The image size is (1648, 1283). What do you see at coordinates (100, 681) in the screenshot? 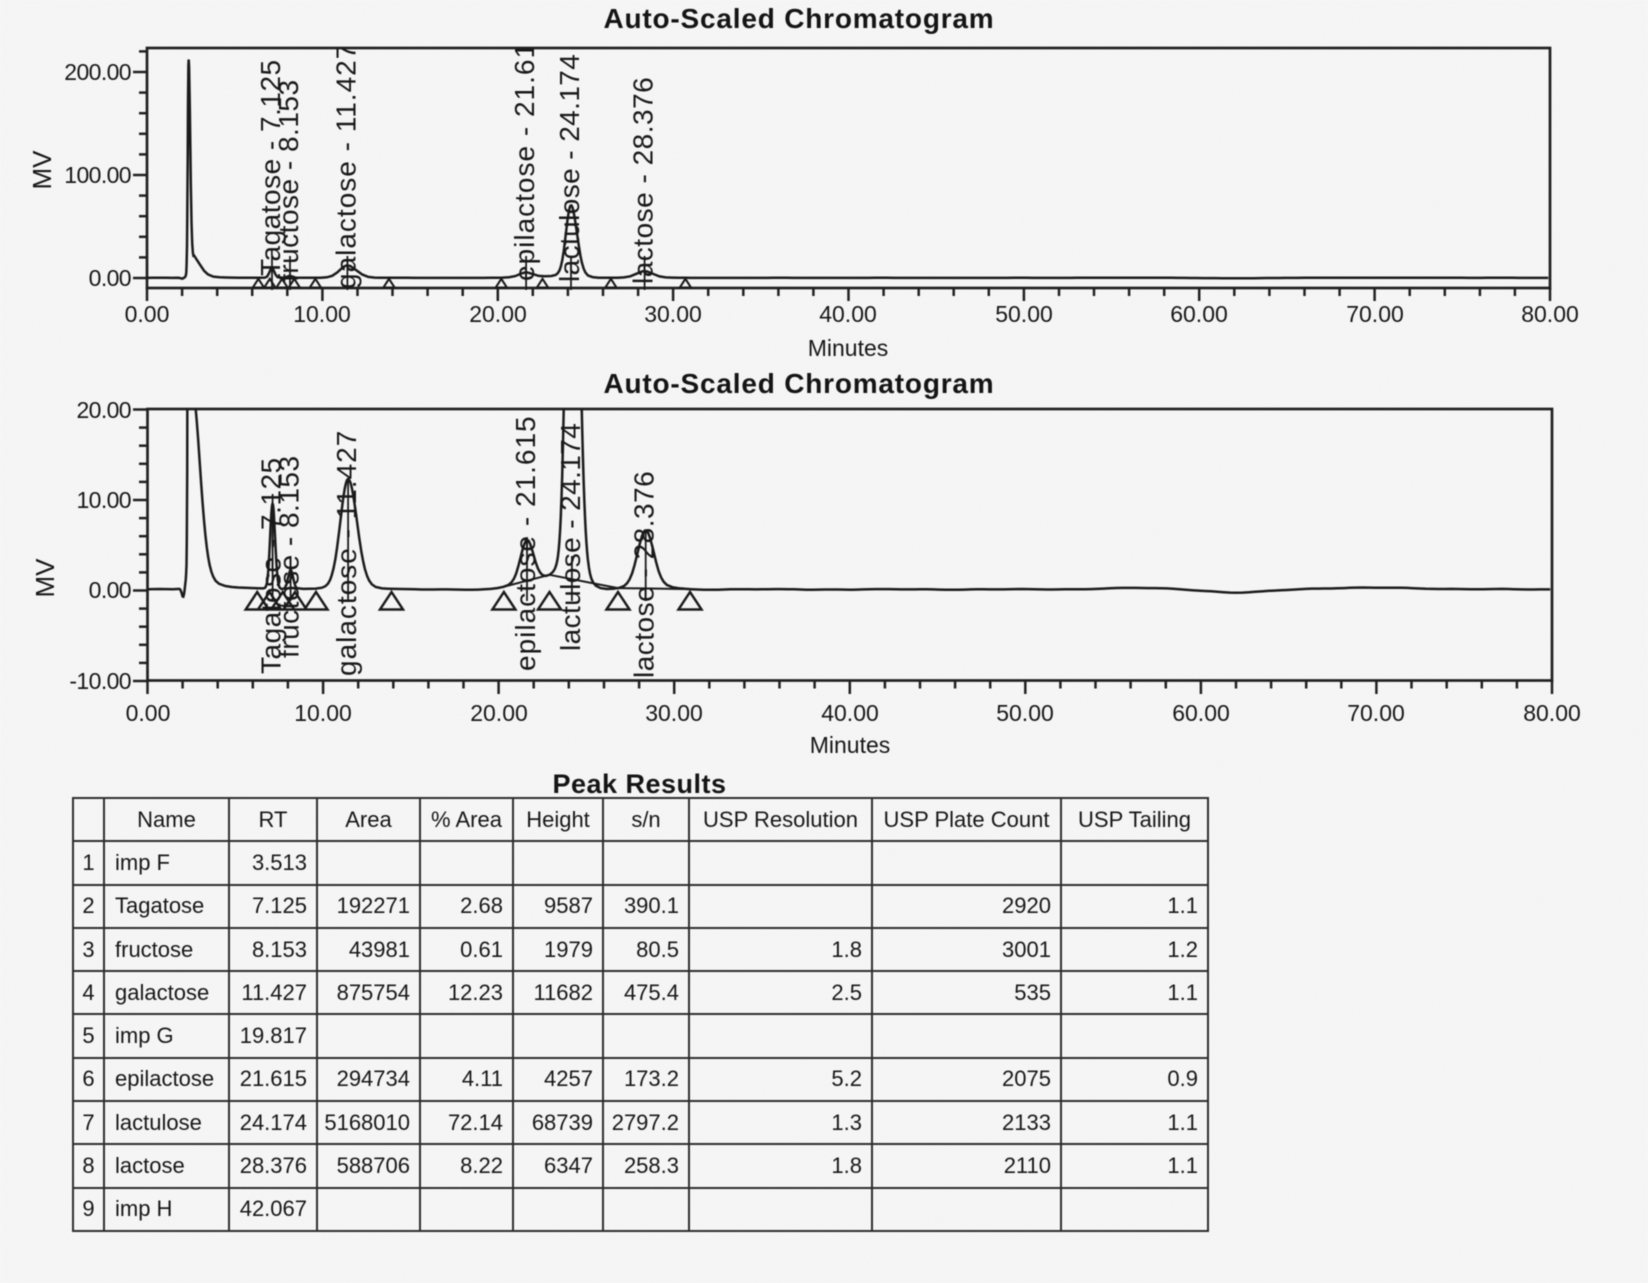
I see `svg-text: -10.00` at bounding box center [100, 681].